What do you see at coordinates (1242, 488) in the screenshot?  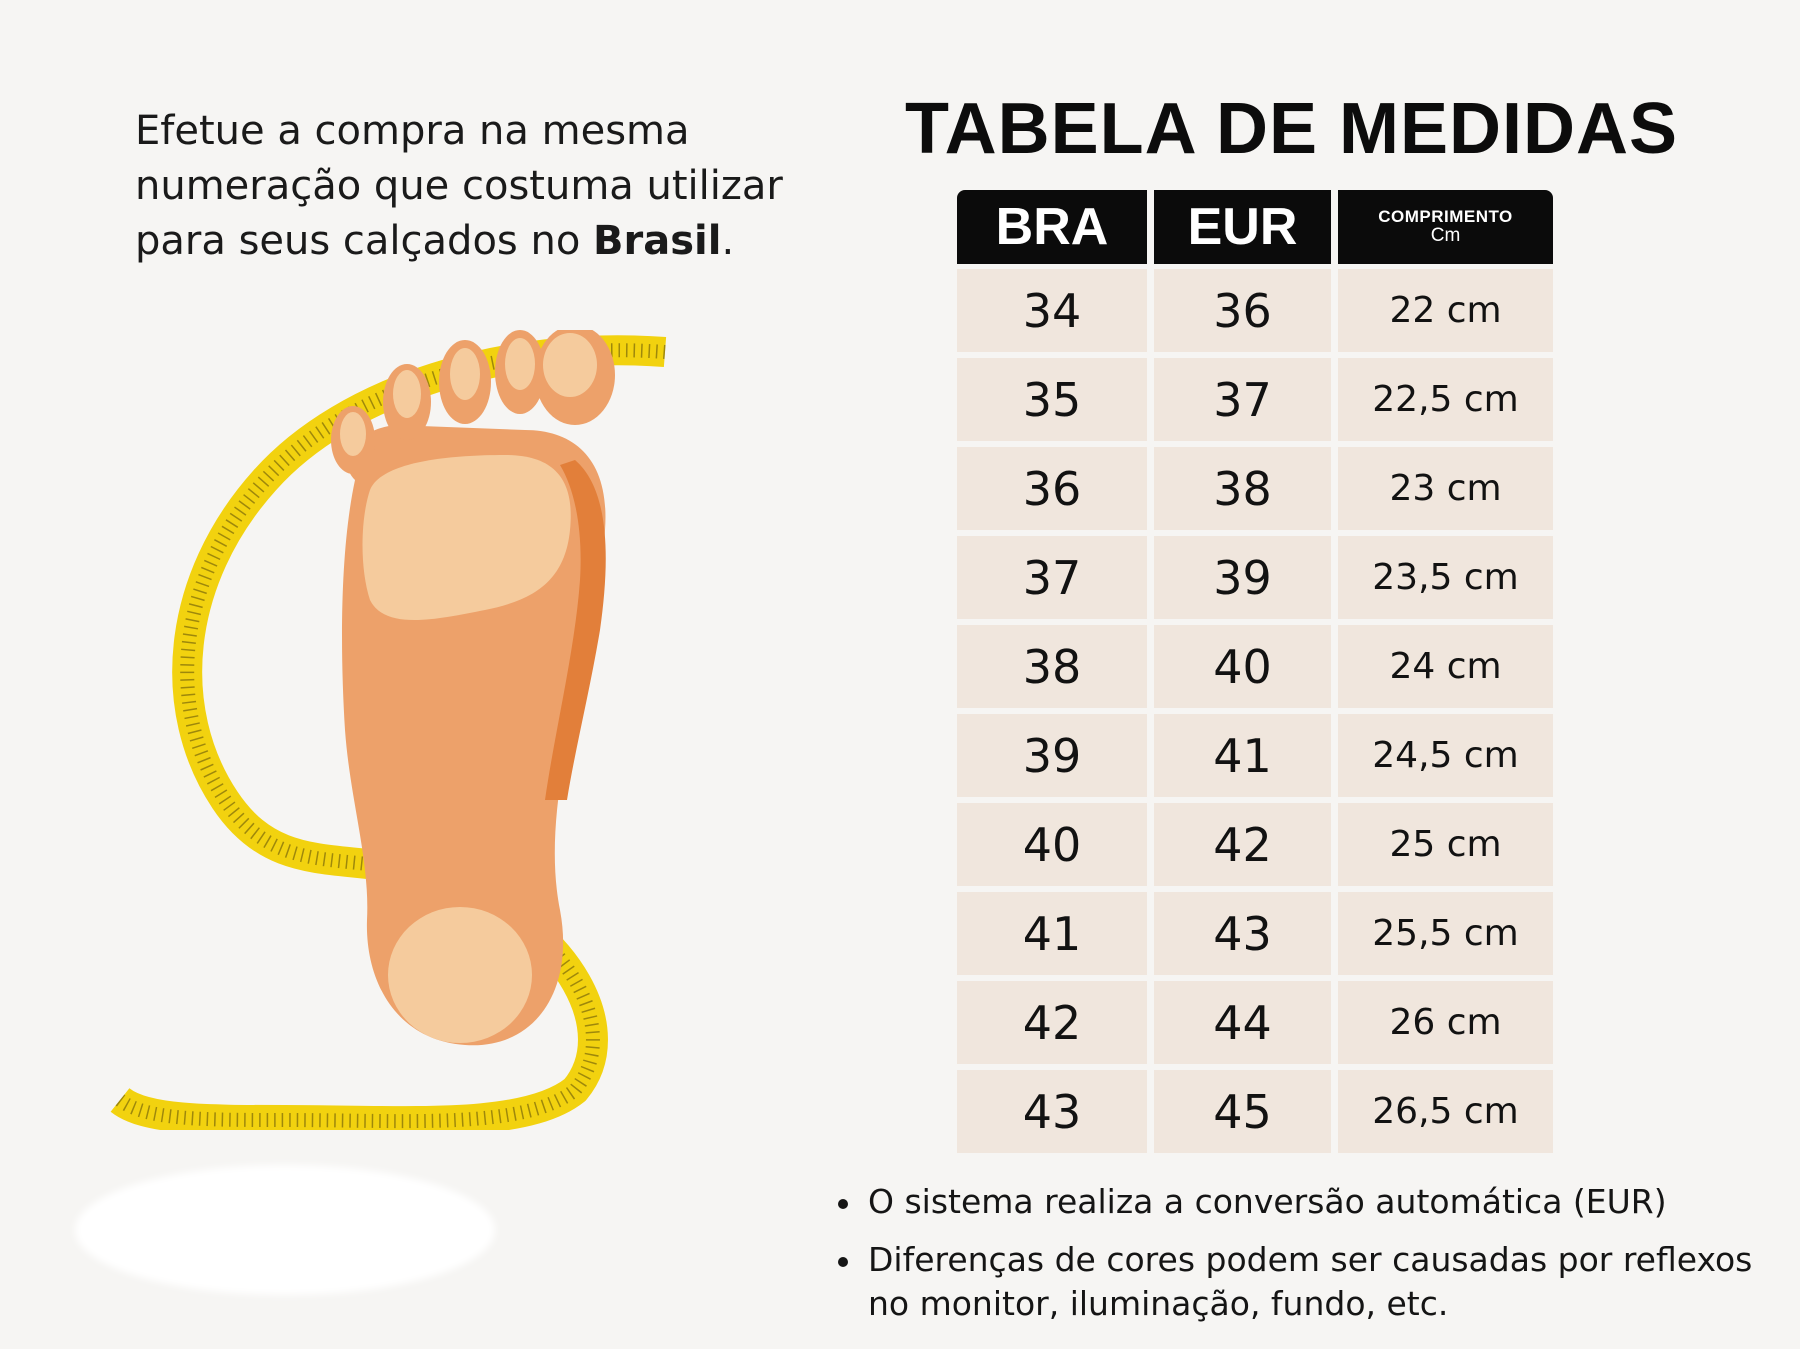 I see `table-cell-eur: 38` at bounding box center [1242, 488].